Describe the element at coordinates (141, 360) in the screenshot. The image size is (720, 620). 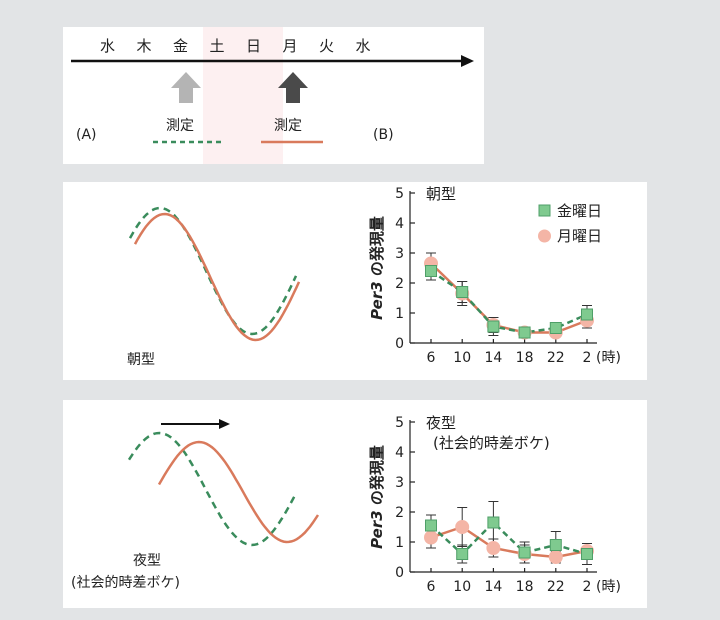
I see `morning-left-label: 朝型` at that location.